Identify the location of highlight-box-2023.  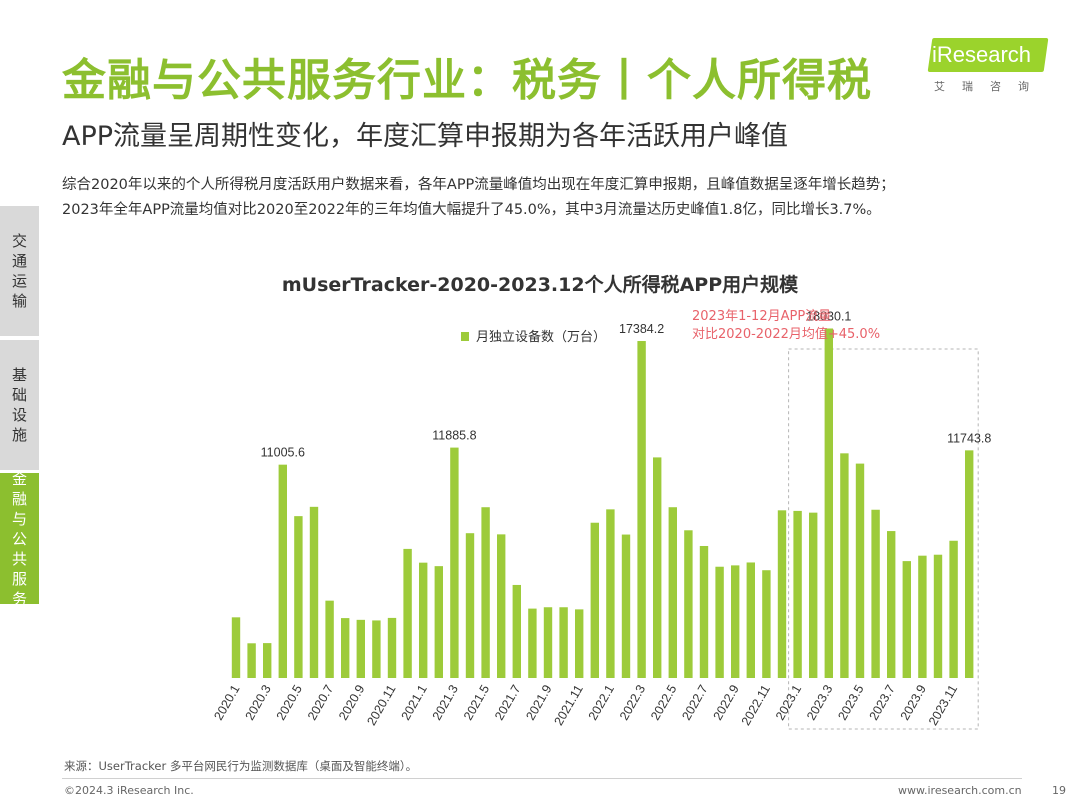
(883, 539).